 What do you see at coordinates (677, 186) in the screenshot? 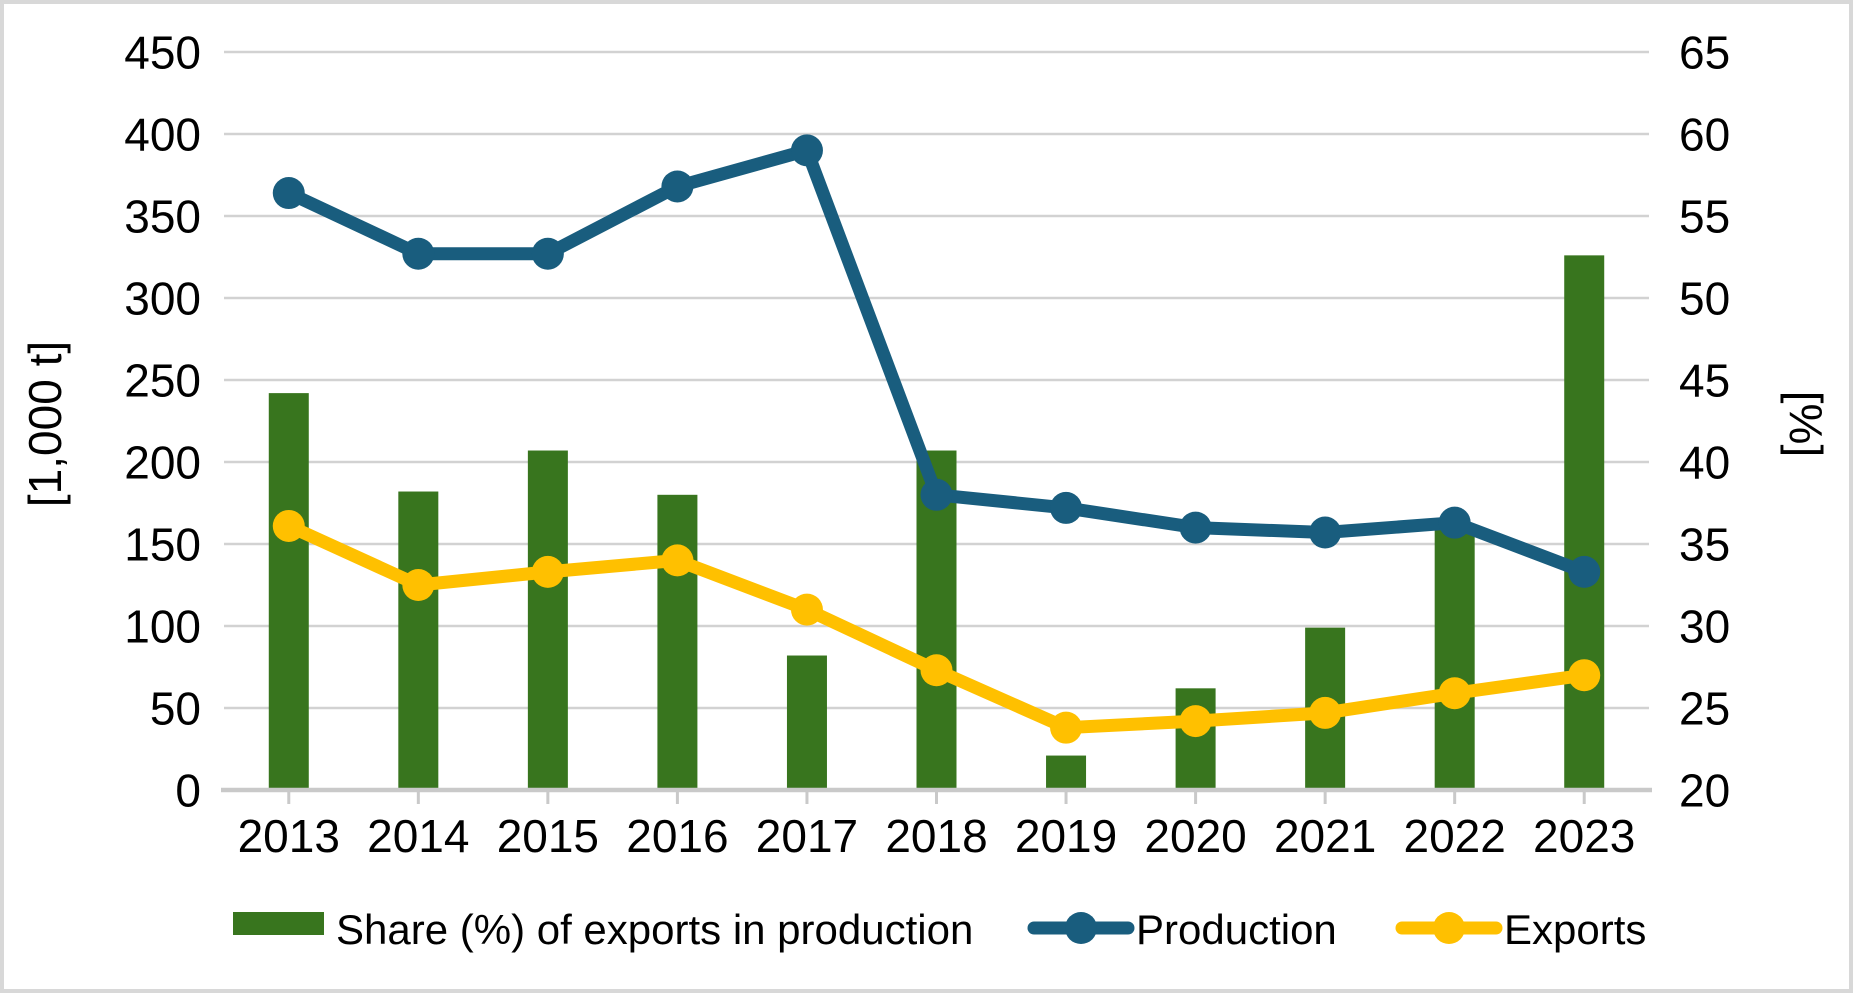
I see `production-point-2016` at bounding box center [677, 186].